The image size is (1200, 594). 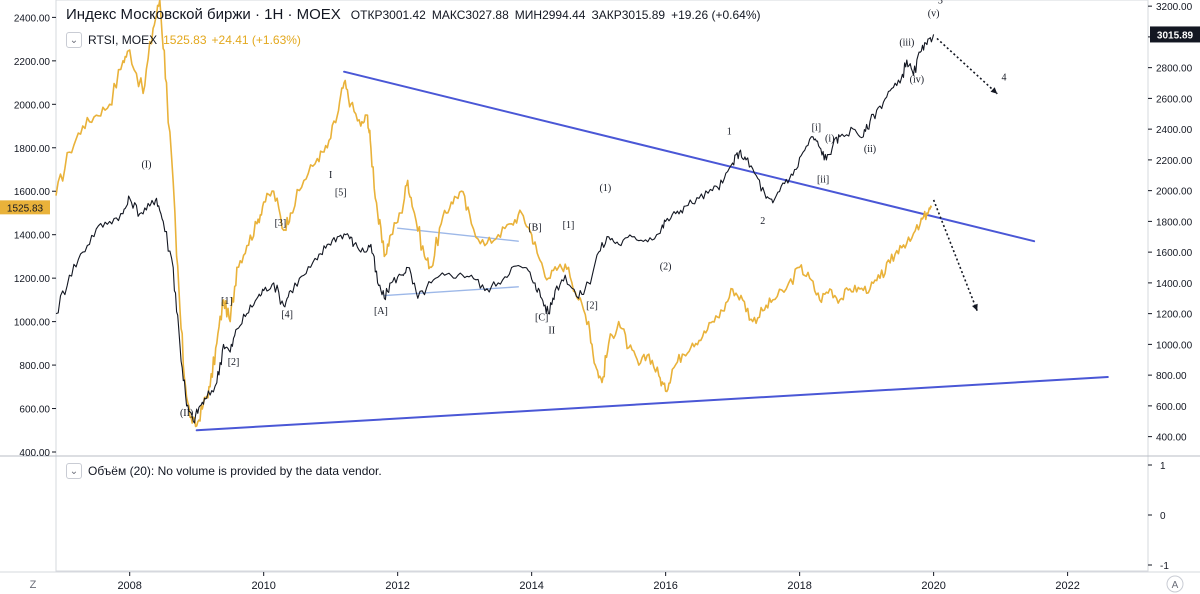 What do you see at coordinates (341, 193) in the screenshot?
I see `wave-label: [5]` at bounding box center [341, 193].